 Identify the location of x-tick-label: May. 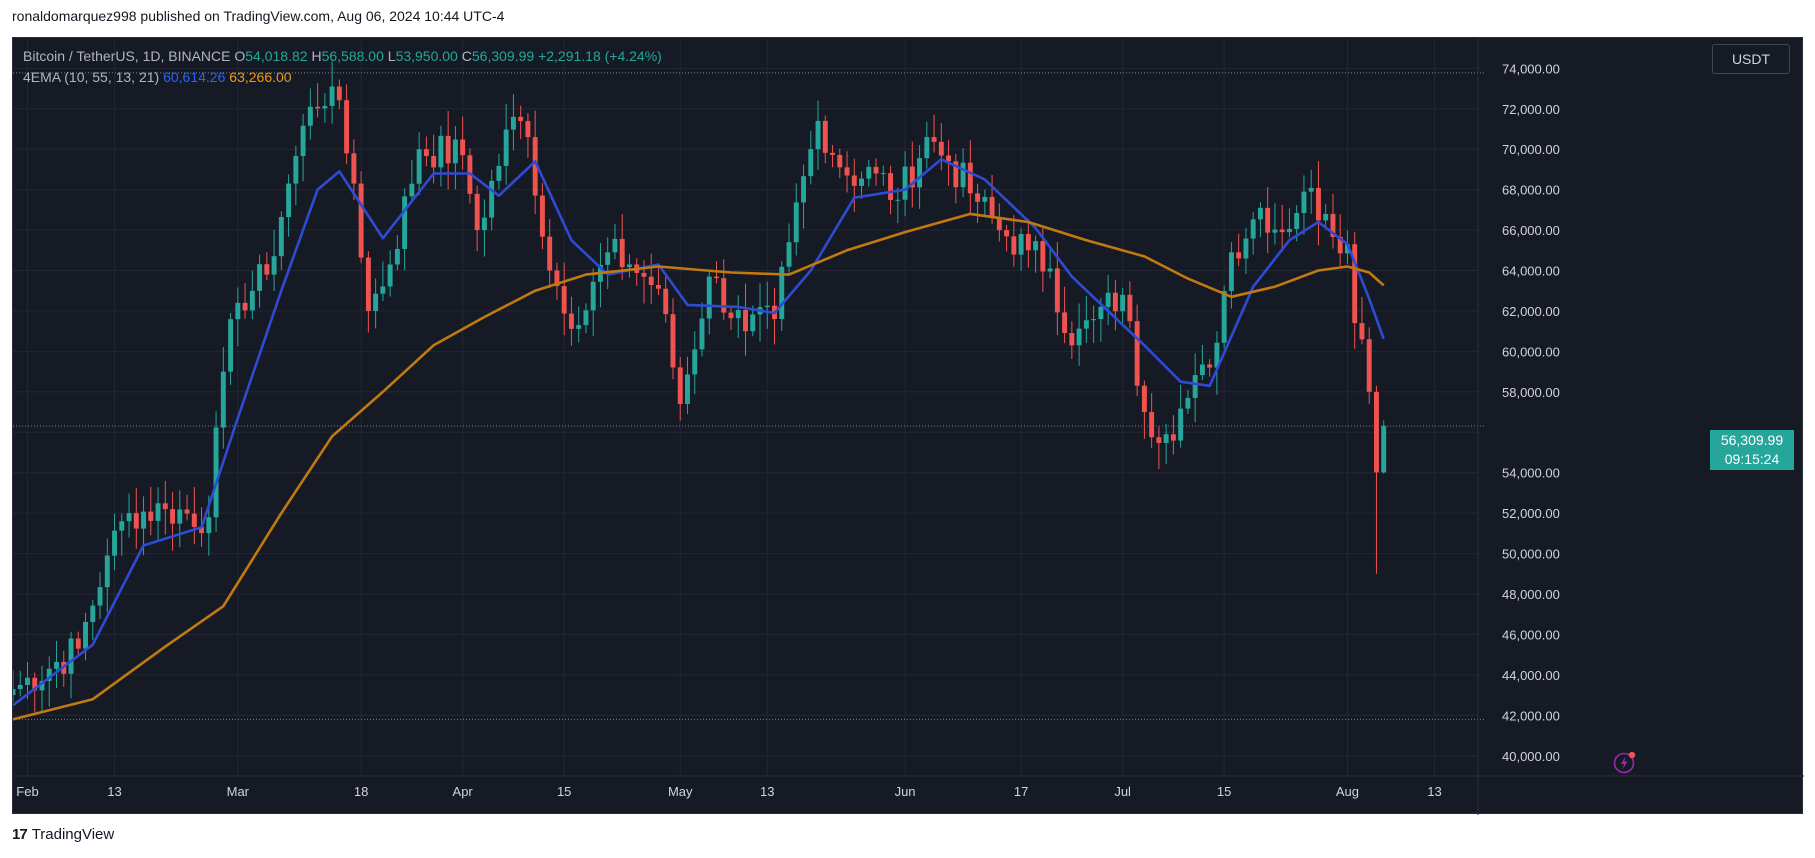
(680, 791).